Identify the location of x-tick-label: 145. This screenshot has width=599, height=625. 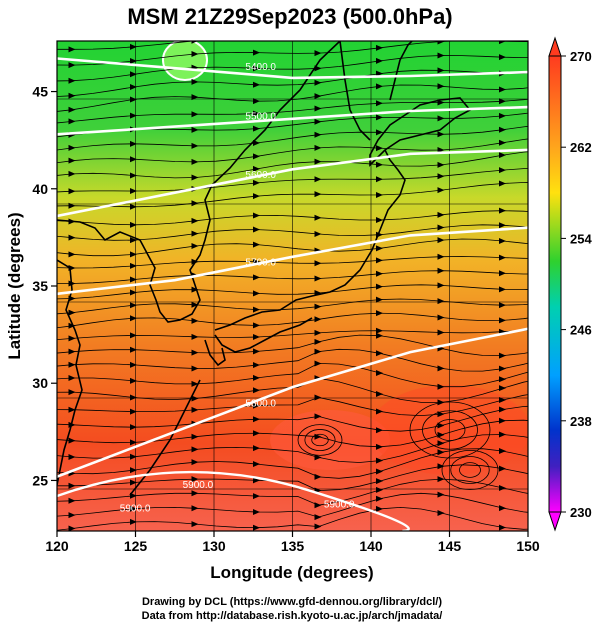
(450, 546).